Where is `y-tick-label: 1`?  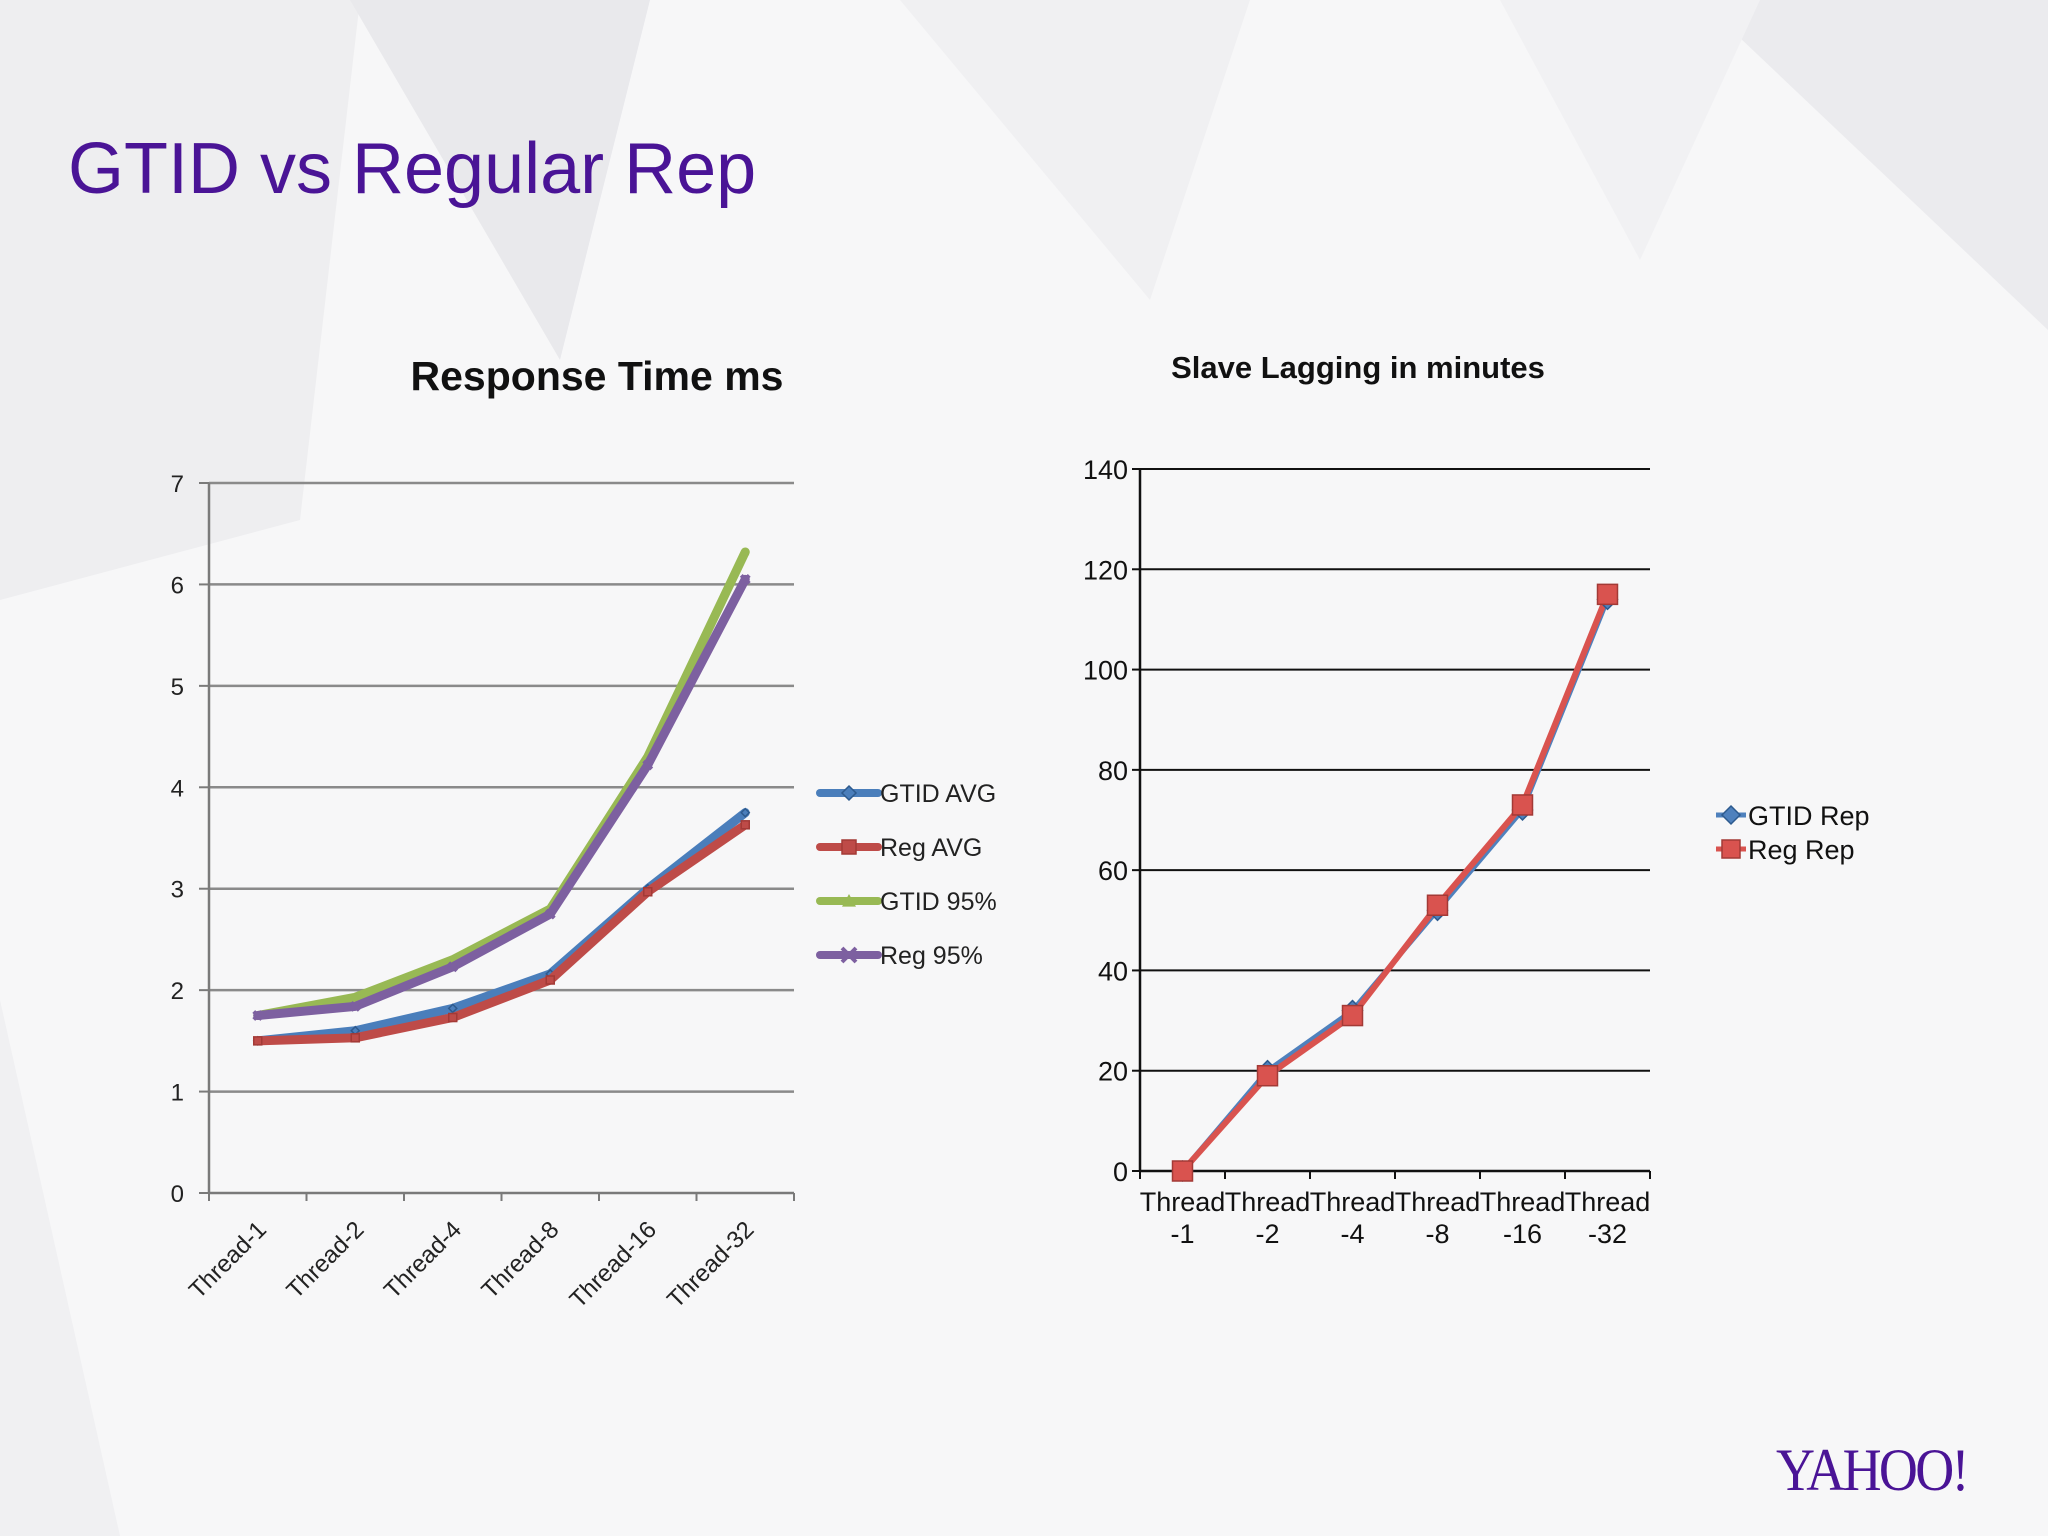
y-tick-label: 1 is located at coordinates (177, 1093).